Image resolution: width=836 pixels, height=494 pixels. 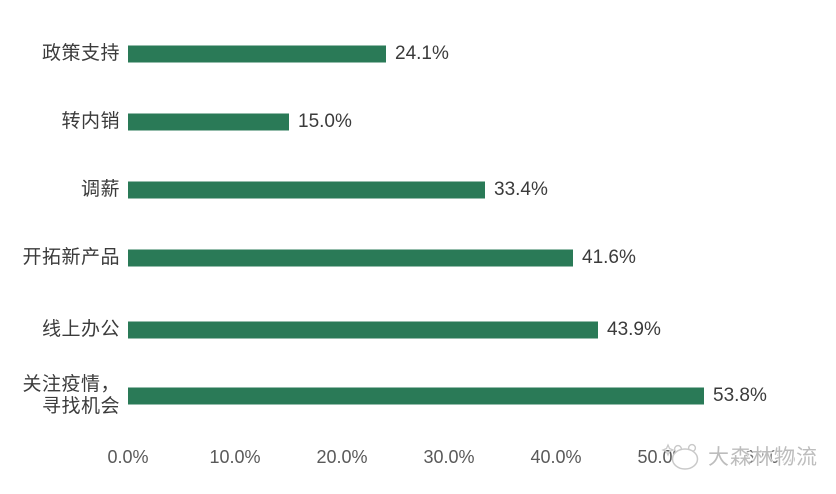 I want to click on x-axis-tick-label: 40.0%, so click(x=556, y=457).